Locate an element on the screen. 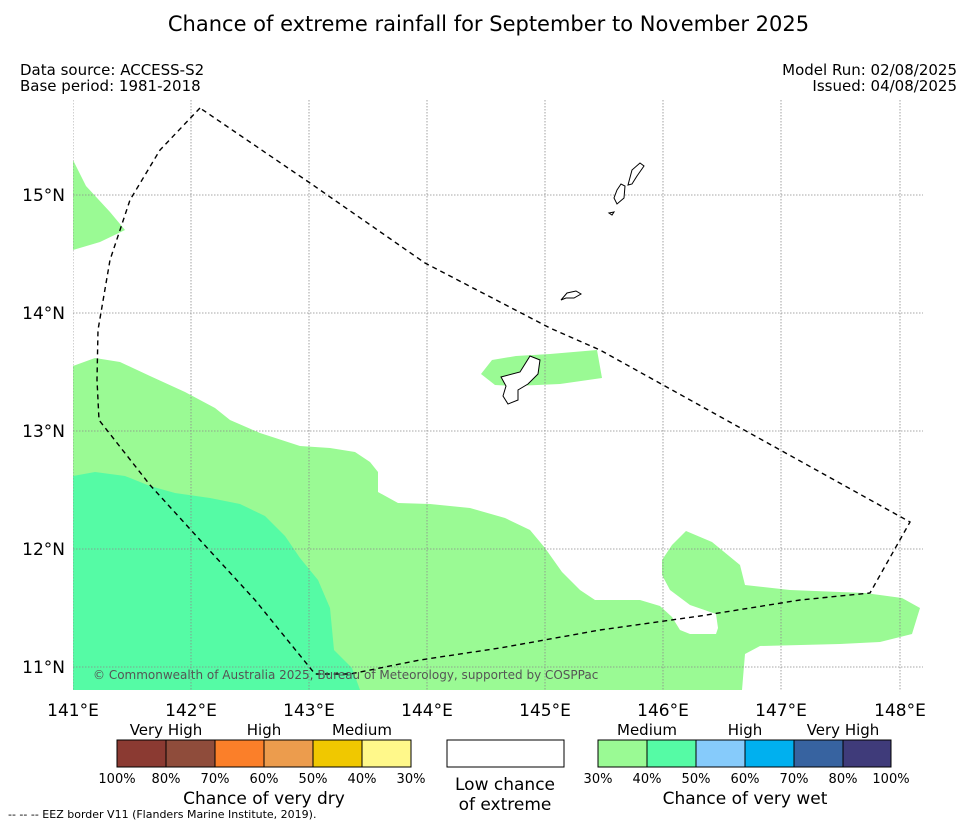  lon-label: 148°E is located at coordinates (900, 711).